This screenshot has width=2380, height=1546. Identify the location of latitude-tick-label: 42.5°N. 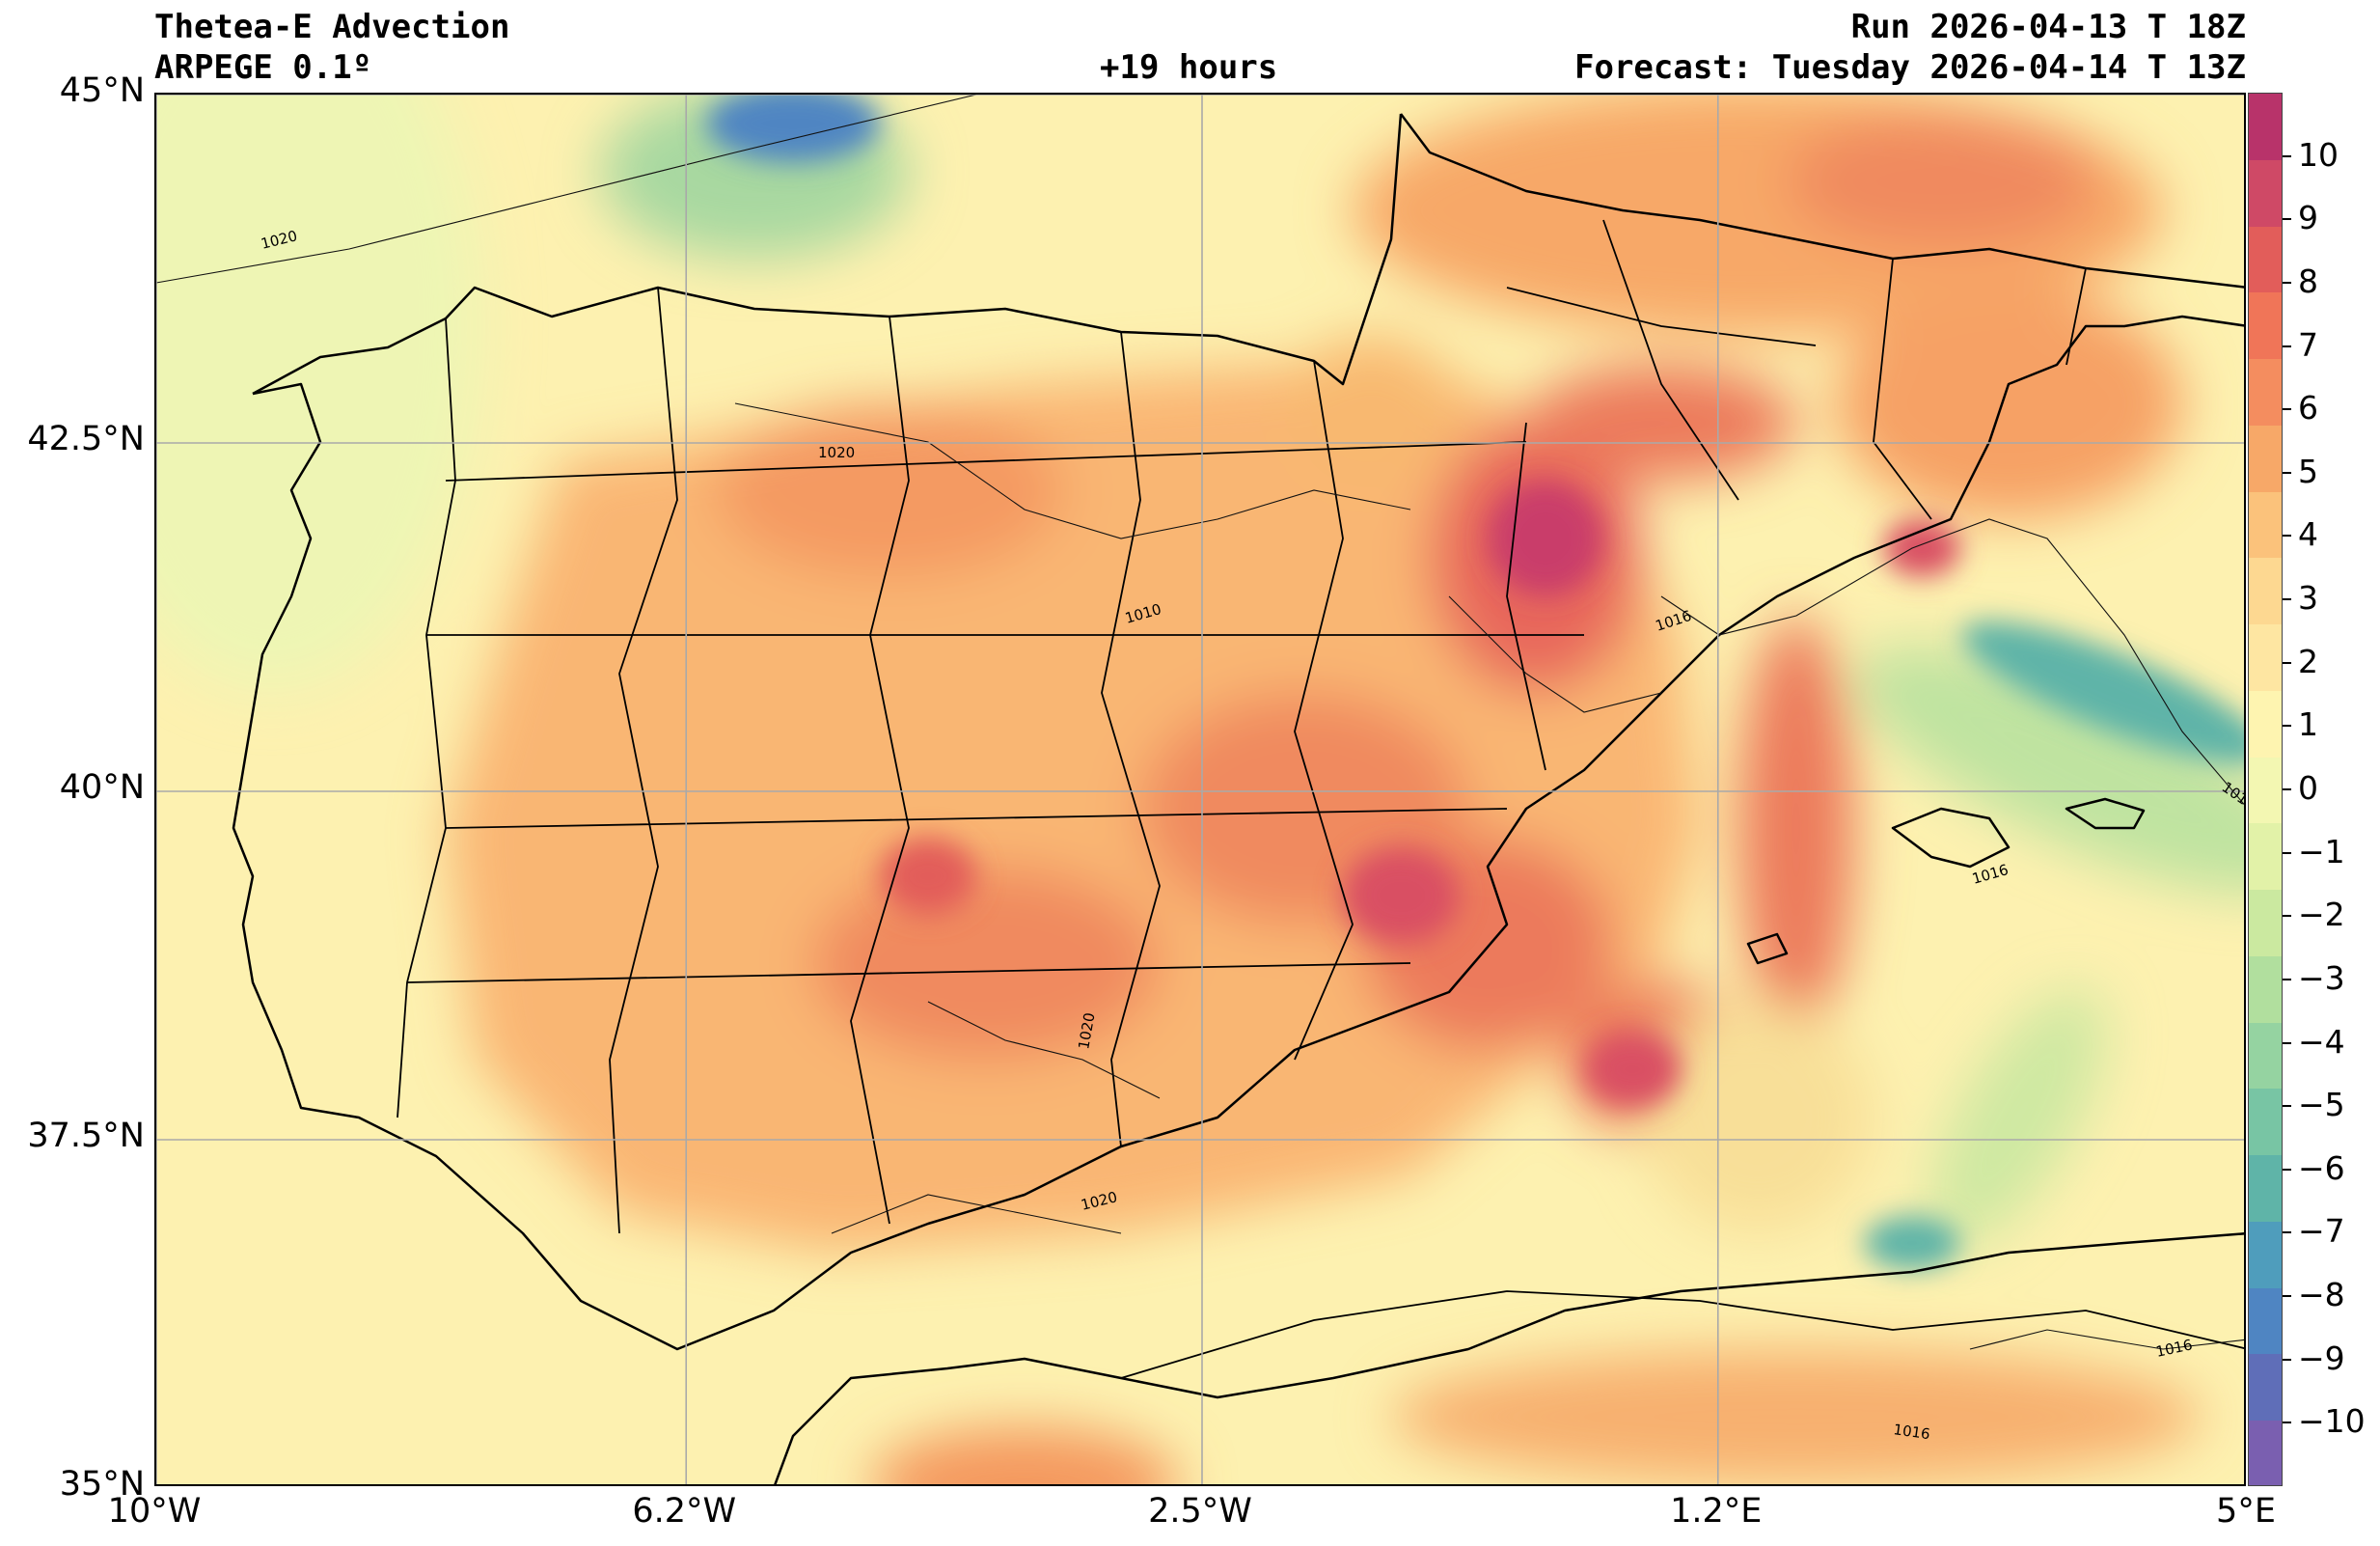
(86, 439).